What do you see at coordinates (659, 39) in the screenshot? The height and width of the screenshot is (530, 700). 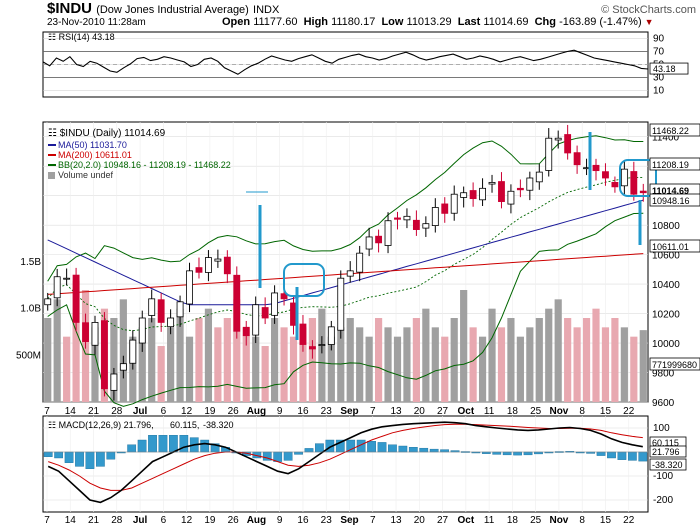 I see `rsi-tick-label: 90` at bounding box center [659, 39].